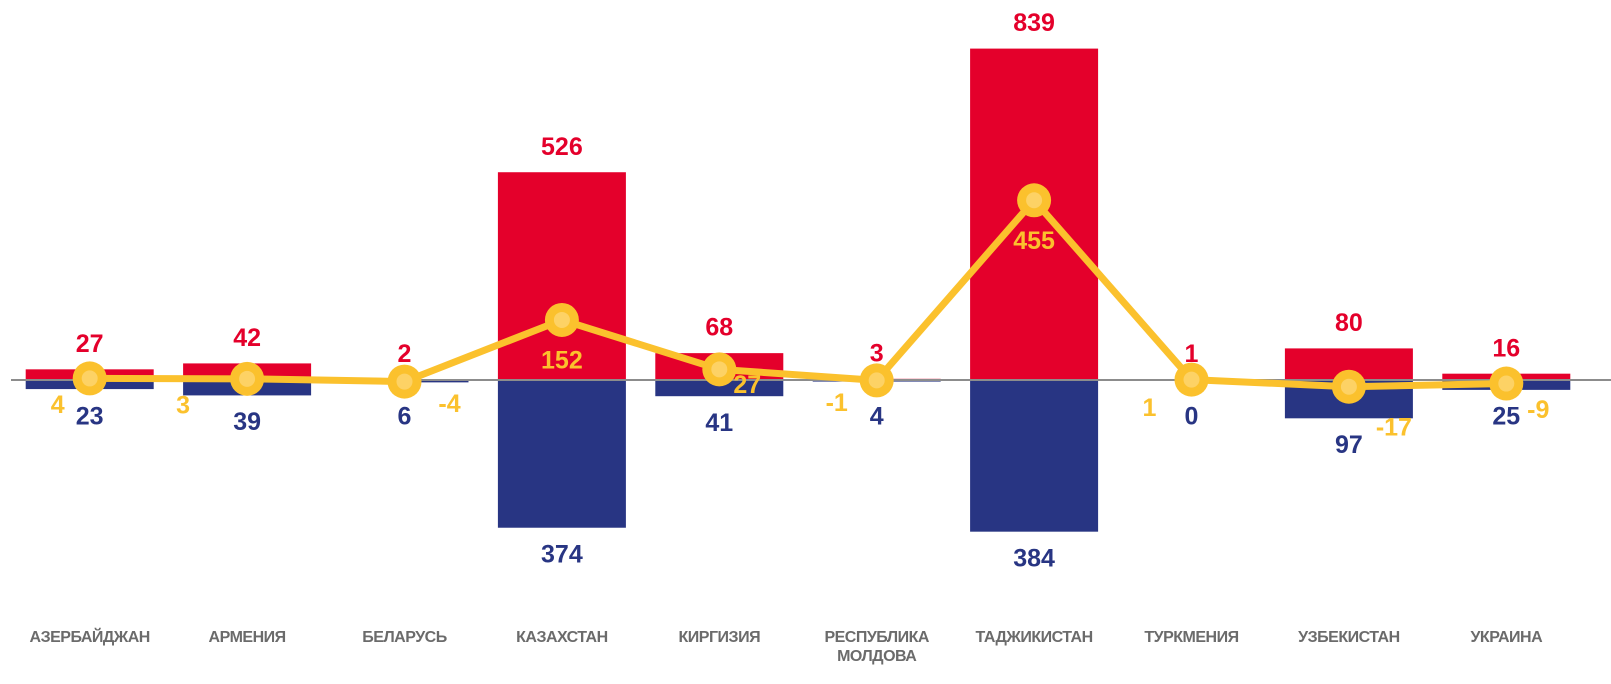 The width and height of the screenshot is (1611, 684). I want to click on bar-value-label: 25, so click(1506, 417).